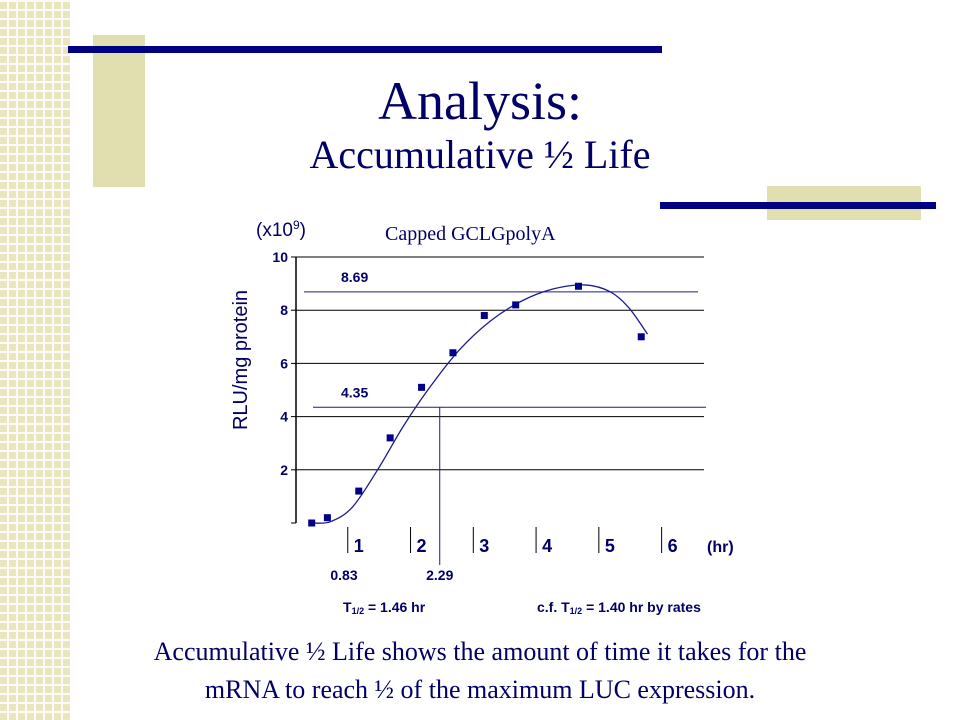  I want to click on half-time-label: 2.29, so click(439, 575).